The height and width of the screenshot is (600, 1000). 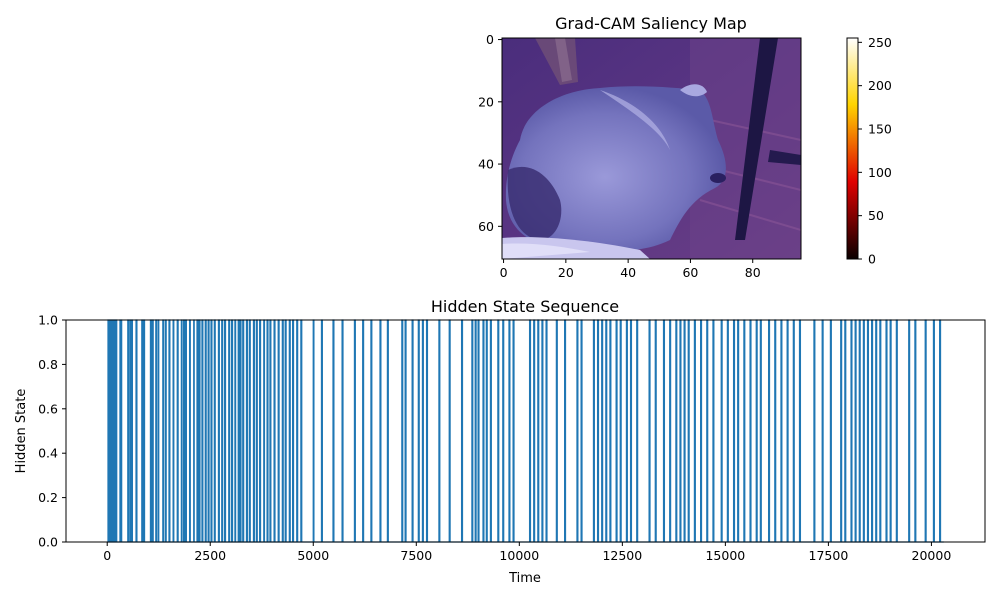 What do you see at coordinates (48, 364) in the screenshot?
I see `y-tick-label: 0.8` at bounding box center [48, 364].